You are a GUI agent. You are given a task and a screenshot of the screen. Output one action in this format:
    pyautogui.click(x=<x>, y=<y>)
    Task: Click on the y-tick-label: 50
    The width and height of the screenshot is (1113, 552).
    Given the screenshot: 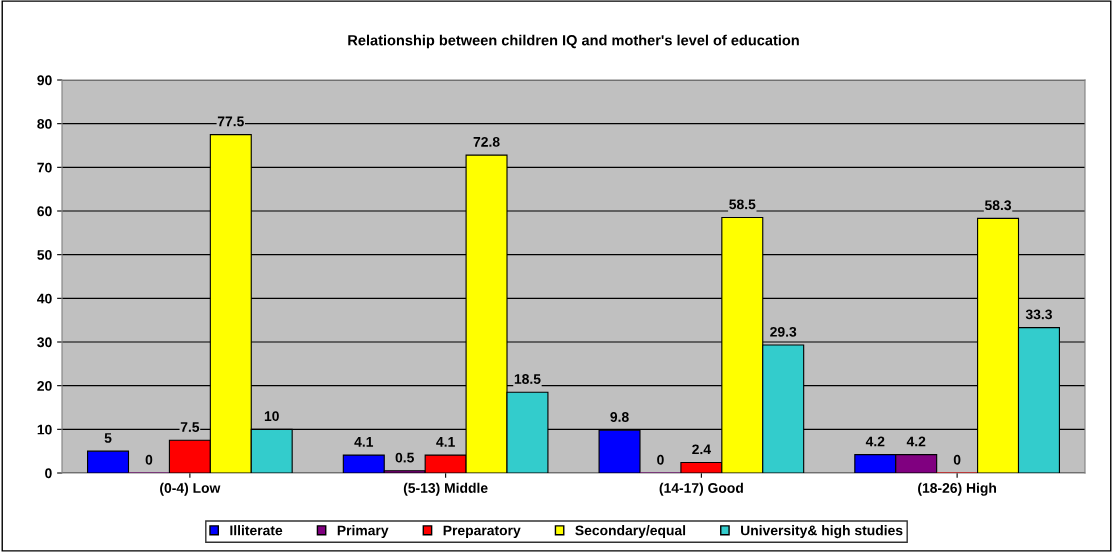 What is the action you would take?
    pyautogui.click(x=44, y=255)
    